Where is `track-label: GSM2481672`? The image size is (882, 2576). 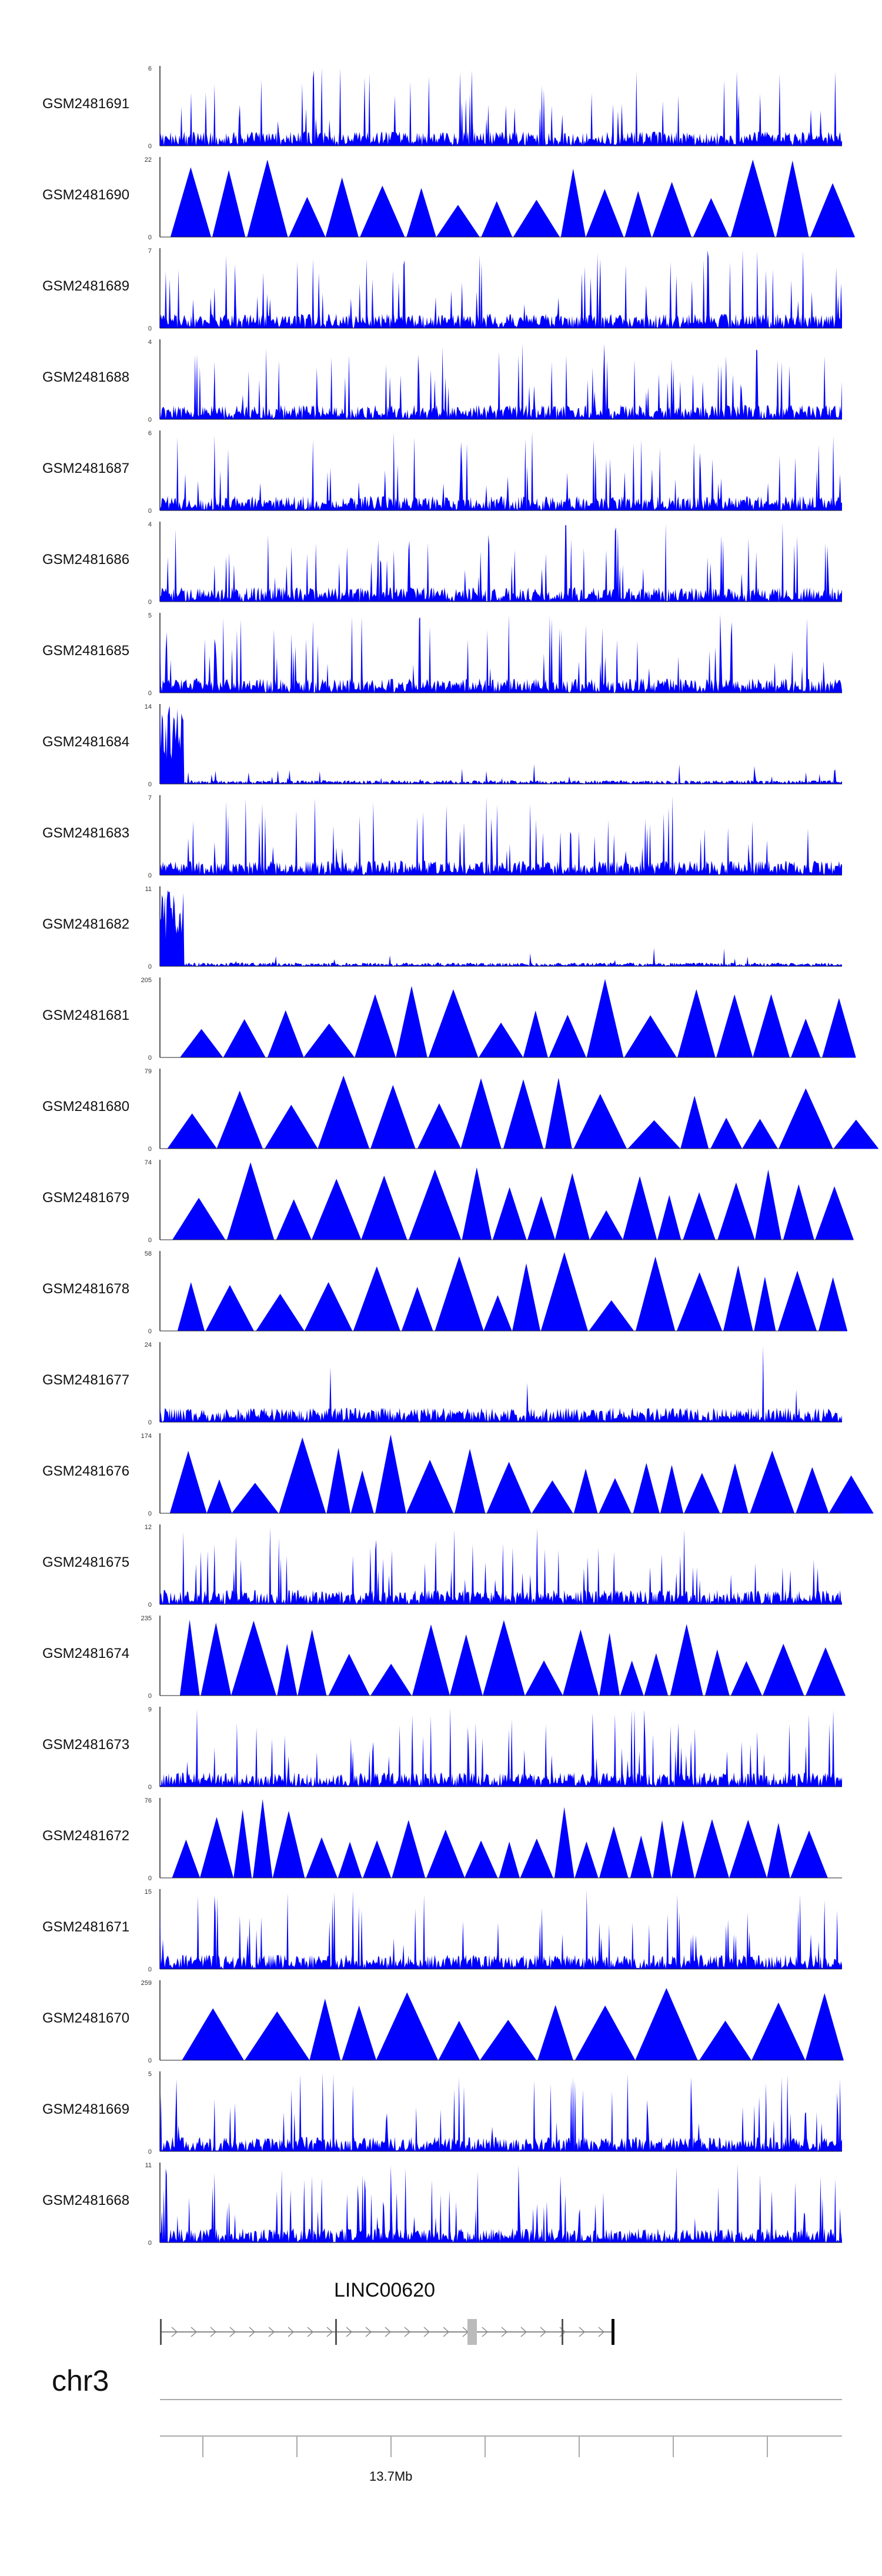 track-label: GSM2481672 is located at coordinates (85, 1836).